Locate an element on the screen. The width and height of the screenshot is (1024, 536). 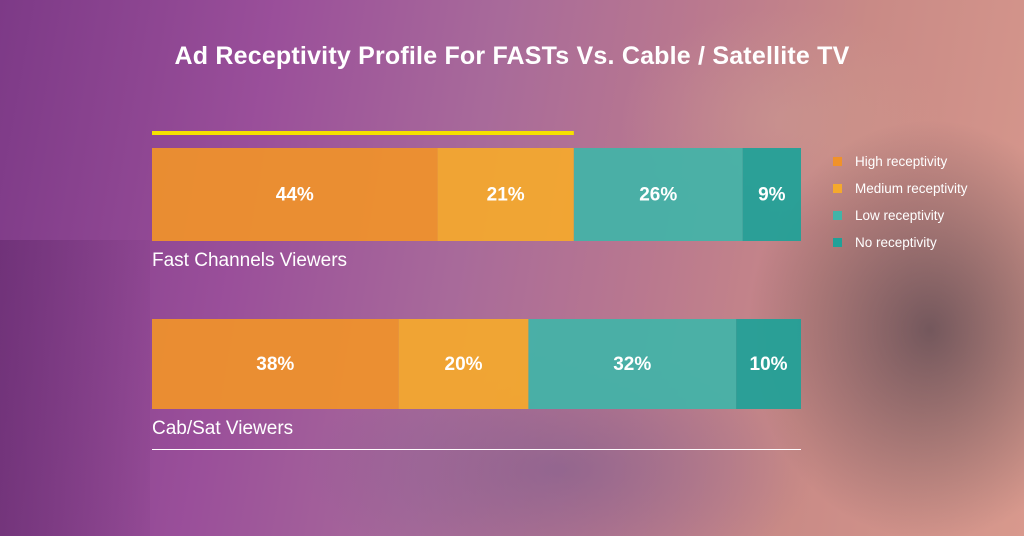
data-label: 38% is located at coordinates (275, 364).